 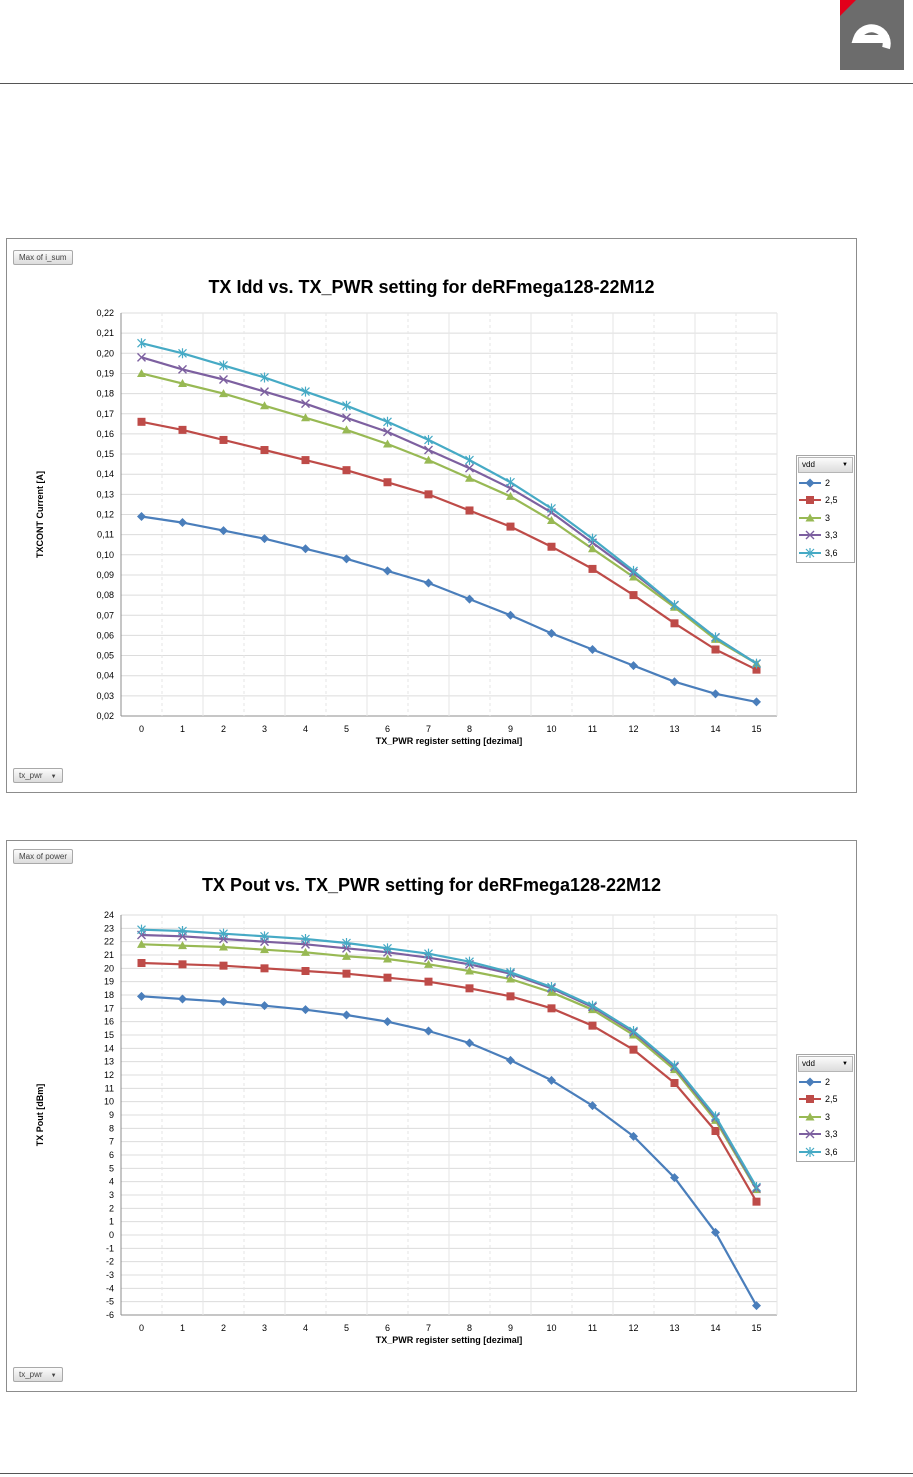 What do you see at coordinates (109, 1062) in the screenshot?
I see `y-tick-label: 13` at bounding box center [109, 1062].